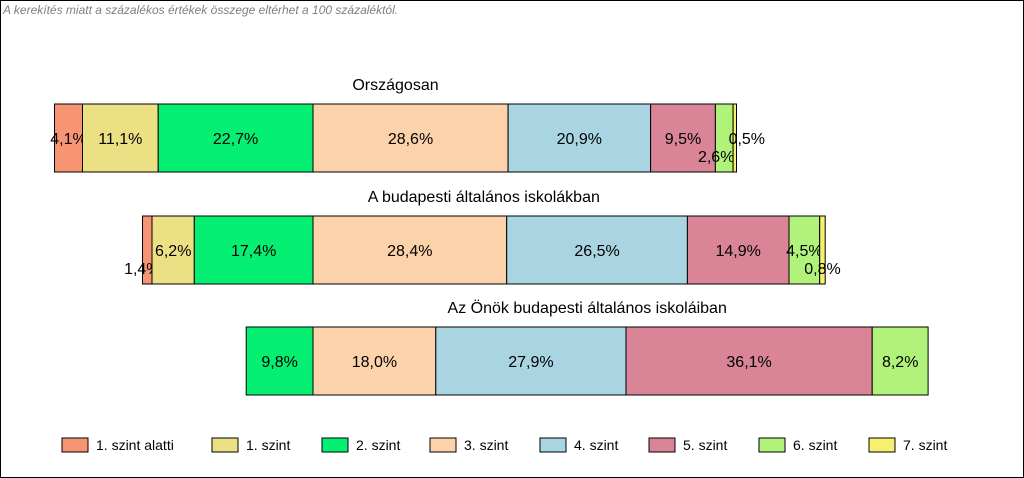 The image size is (1024, 478). Describe the element at coordinates (747, 139) in the screenshot. I see `data-label: 0,5%` at that location.